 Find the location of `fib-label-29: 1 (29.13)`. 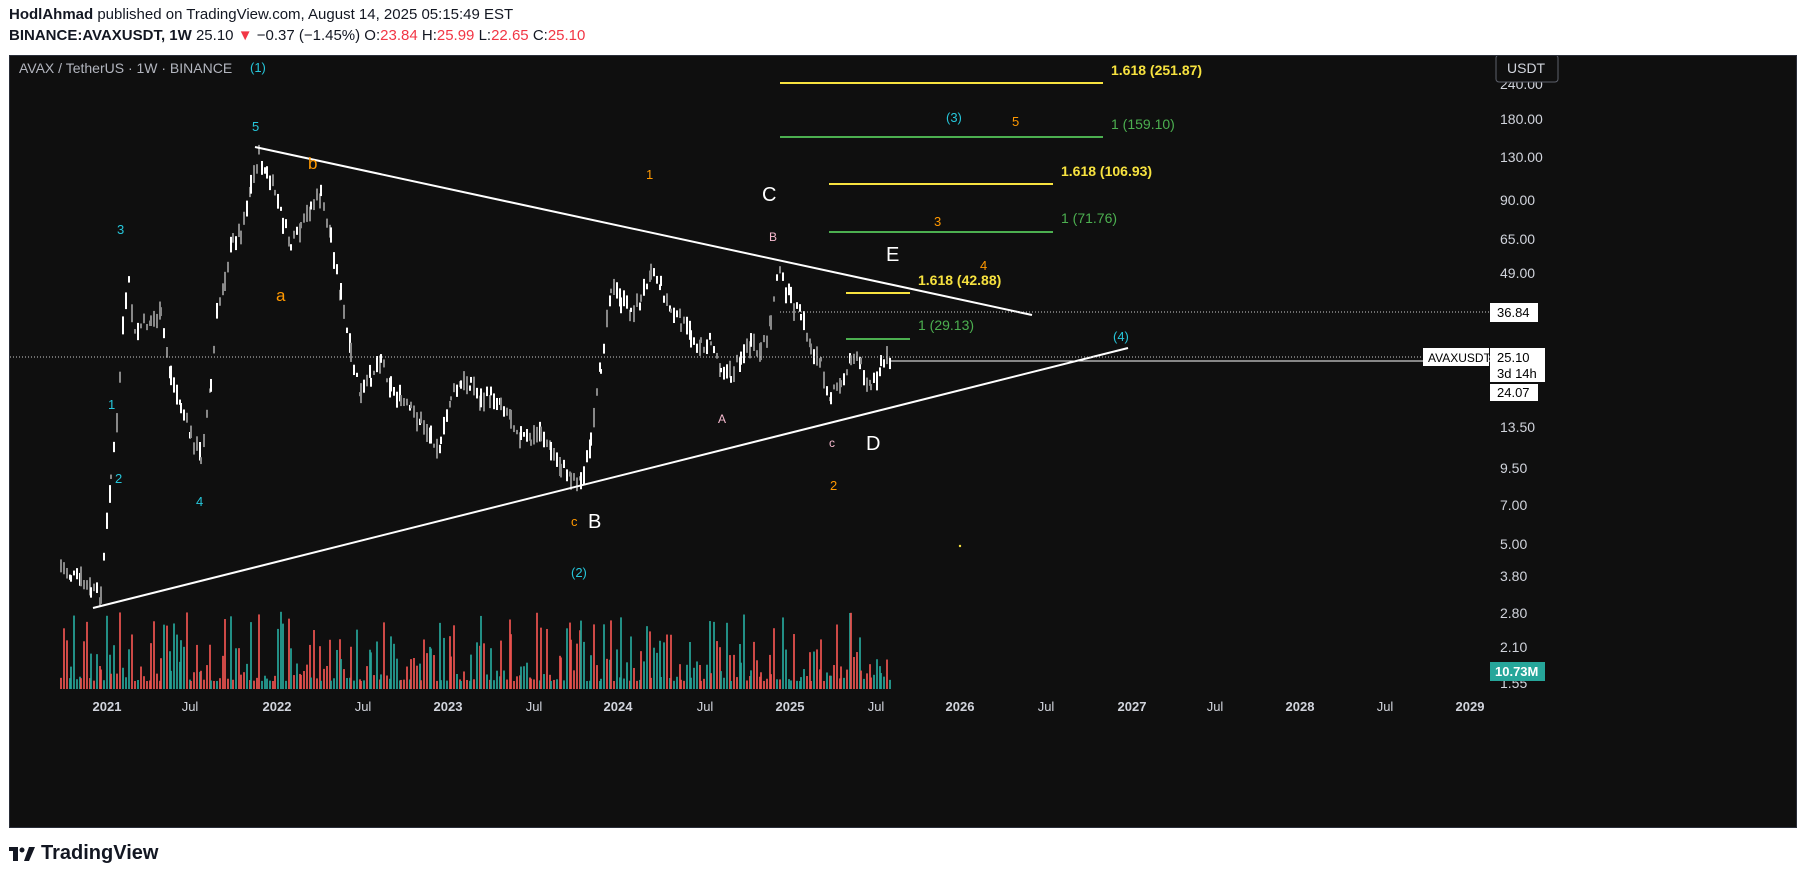

fib-label-29: 1 (29.13) is located at coordinates (946, 325).